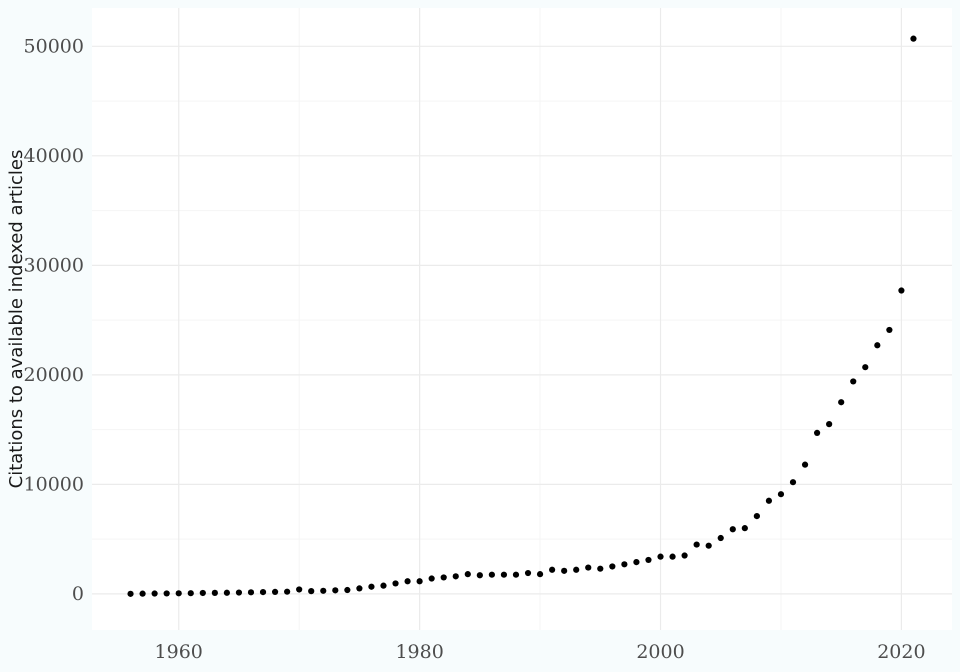 The width and height of the screenshot is (960, 672). Describe the element at coordinates (54, 156) in the screenshot. I see `y-tick-label: 40000` at that location.